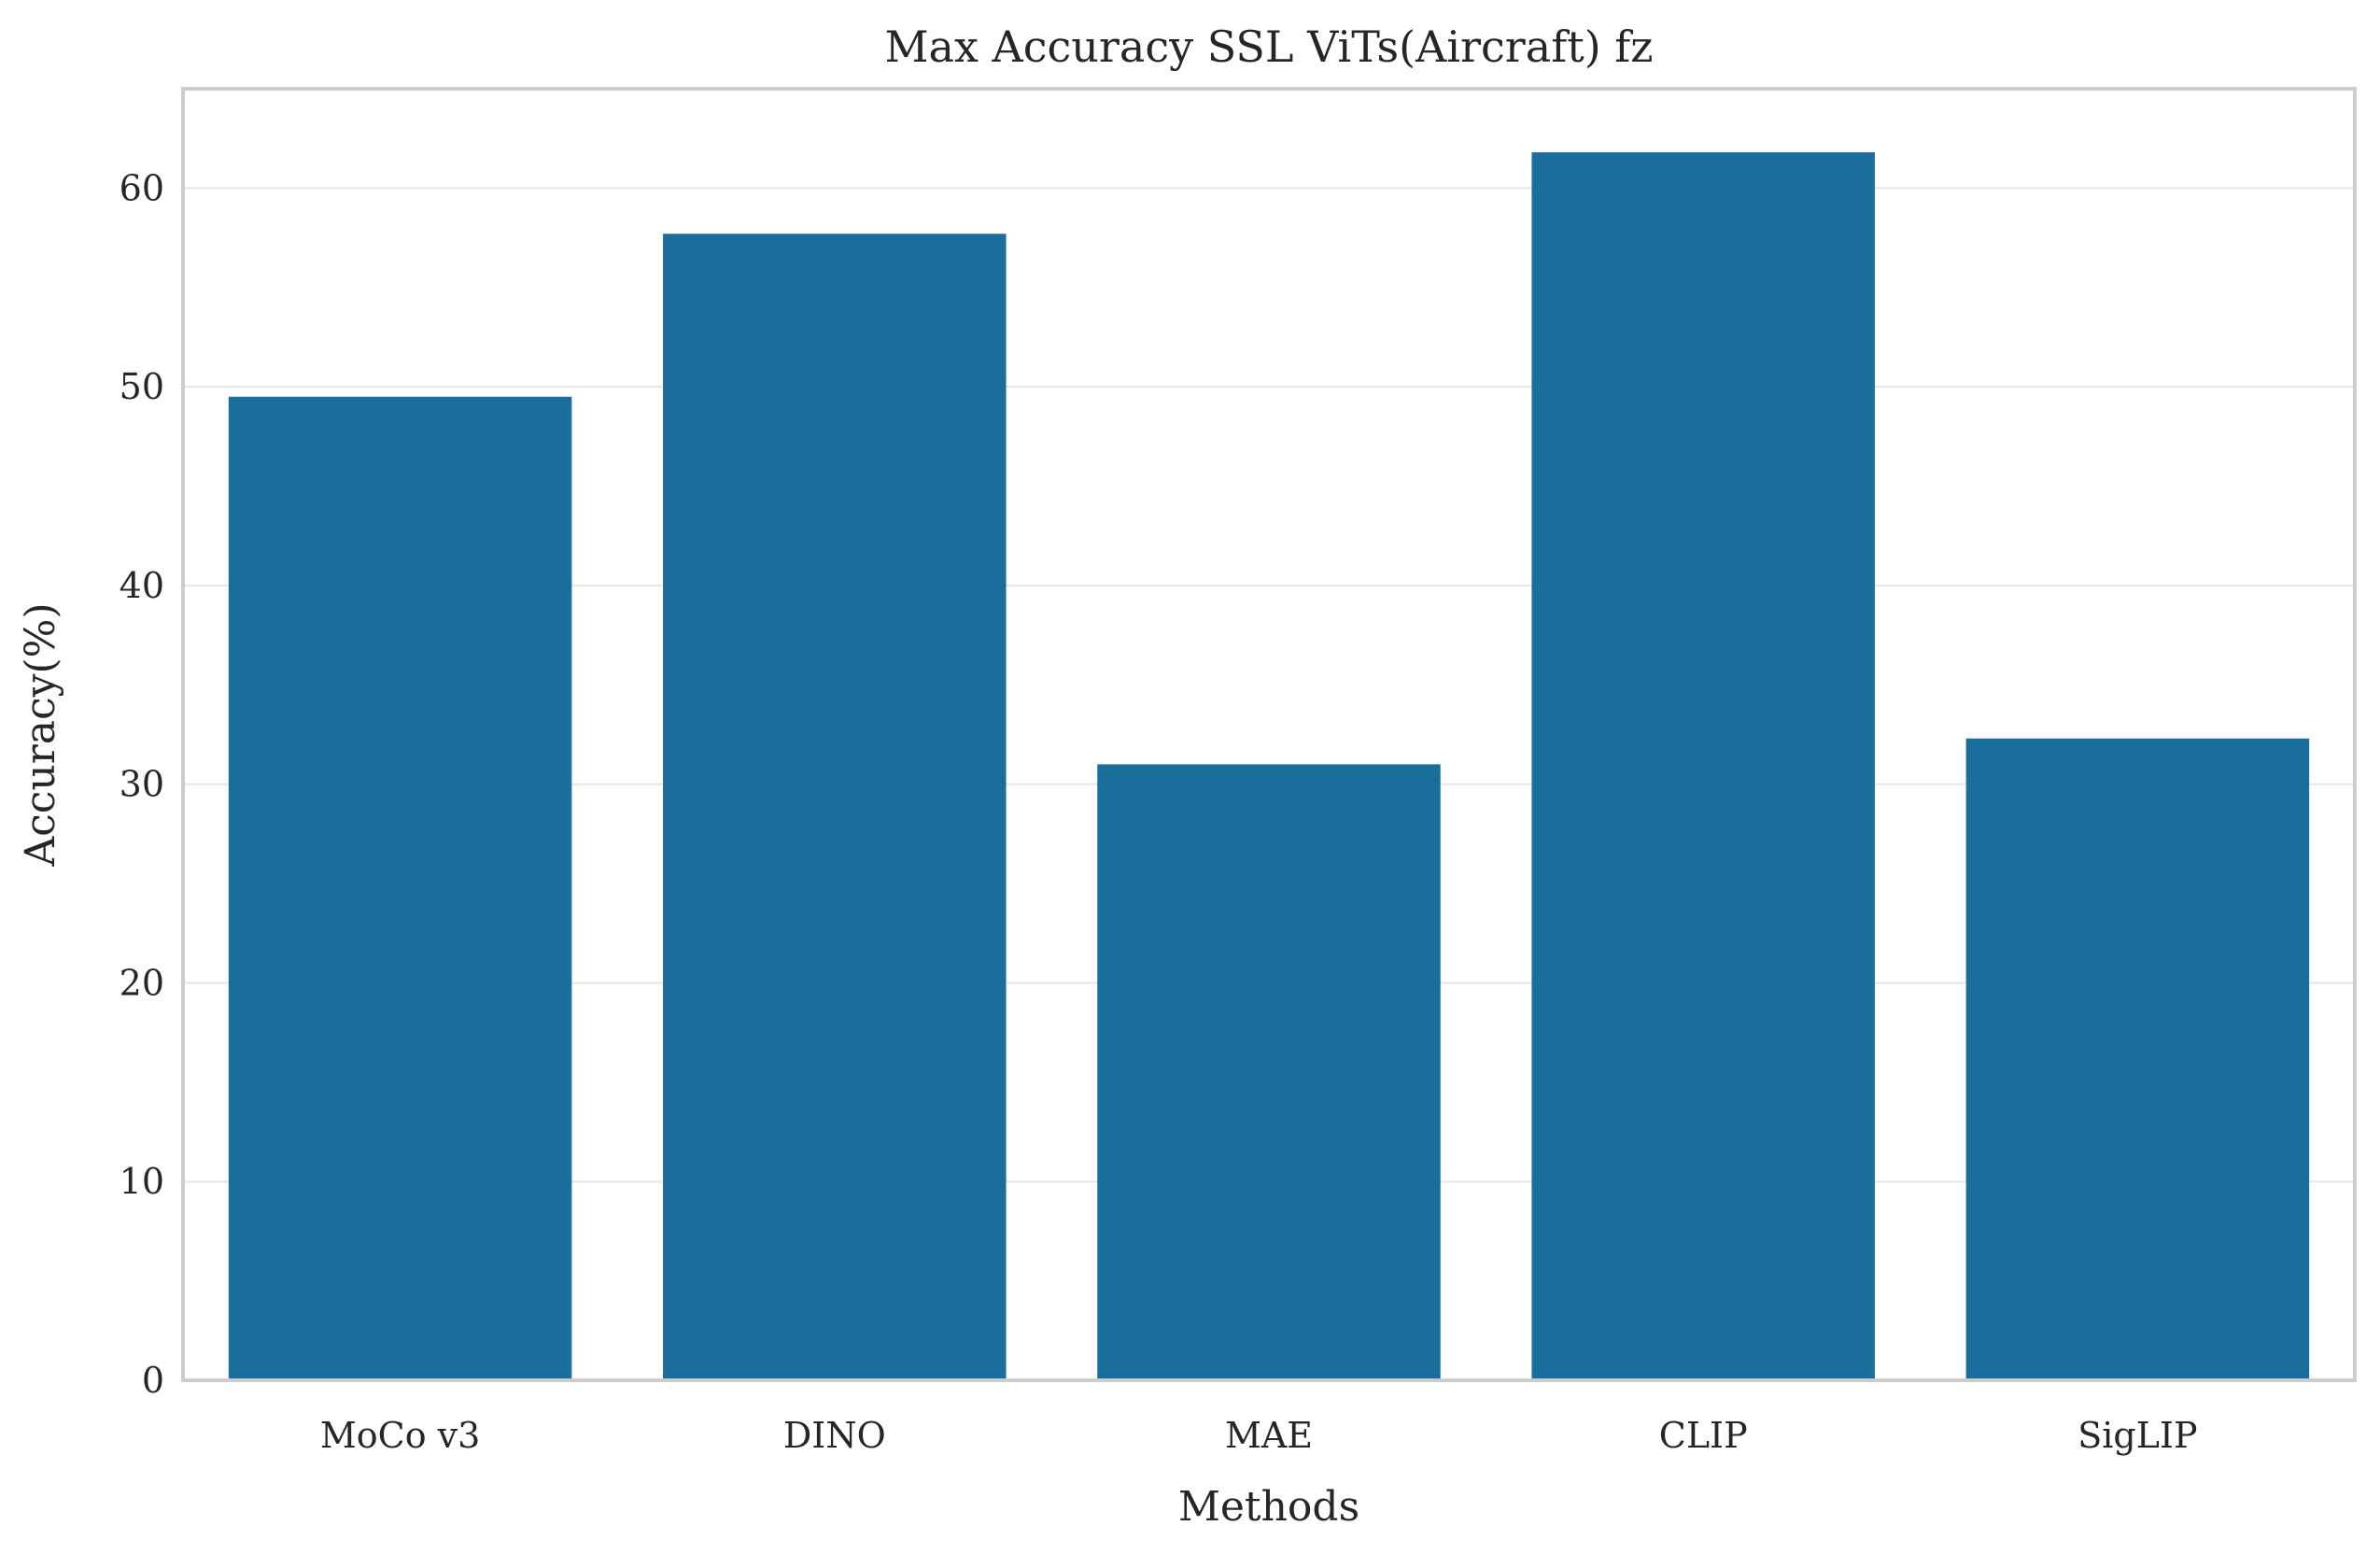 The height and width of the screenshot is (1554, 2380). Describe the element at coordinates (835, 806) in the screenshot. I see `bar-dino` at that location.